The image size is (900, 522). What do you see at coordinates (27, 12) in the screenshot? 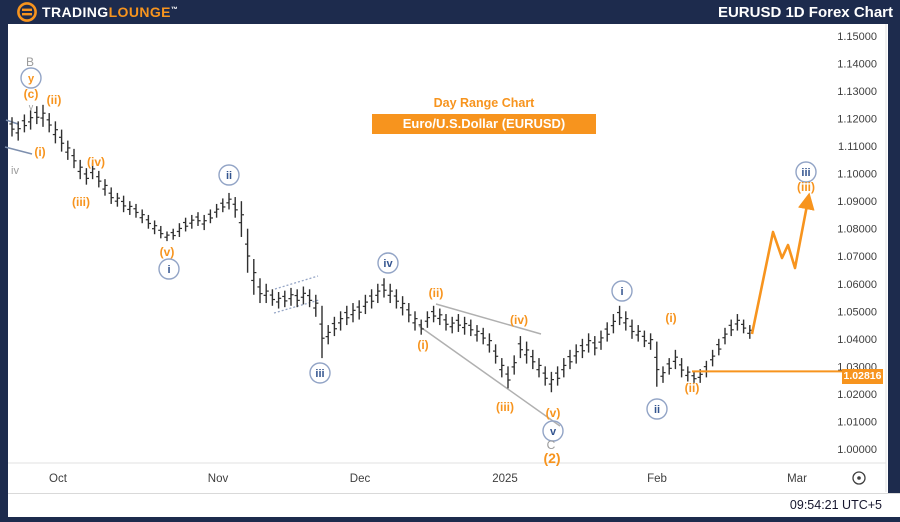
I see `tradinglounge-logo-icon` at bounding box center [27, 12].